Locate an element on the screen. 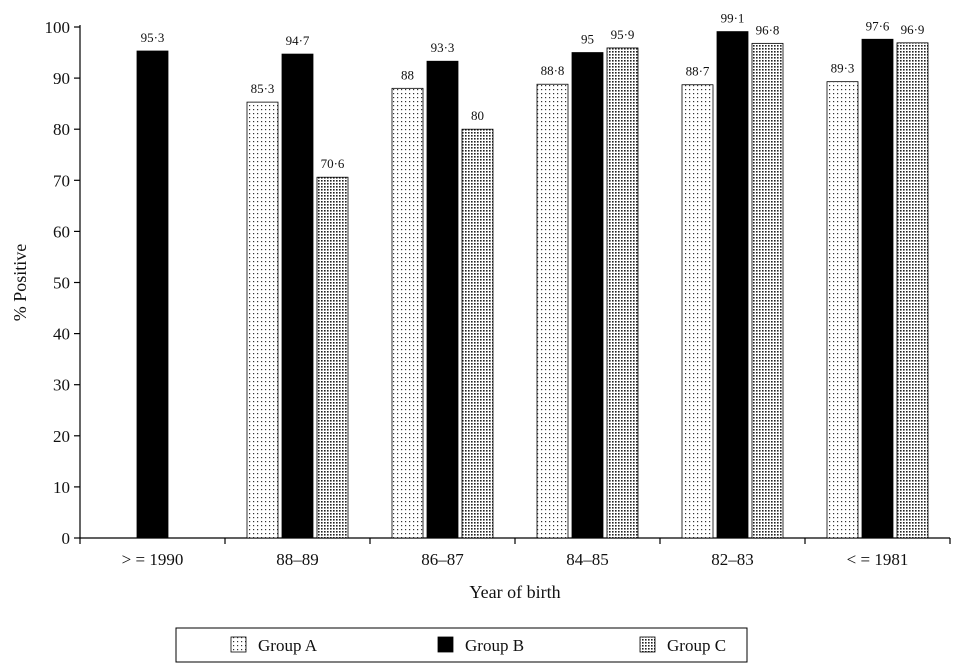  x-tick-label: 82–83 is located at coordinates (732, 559).